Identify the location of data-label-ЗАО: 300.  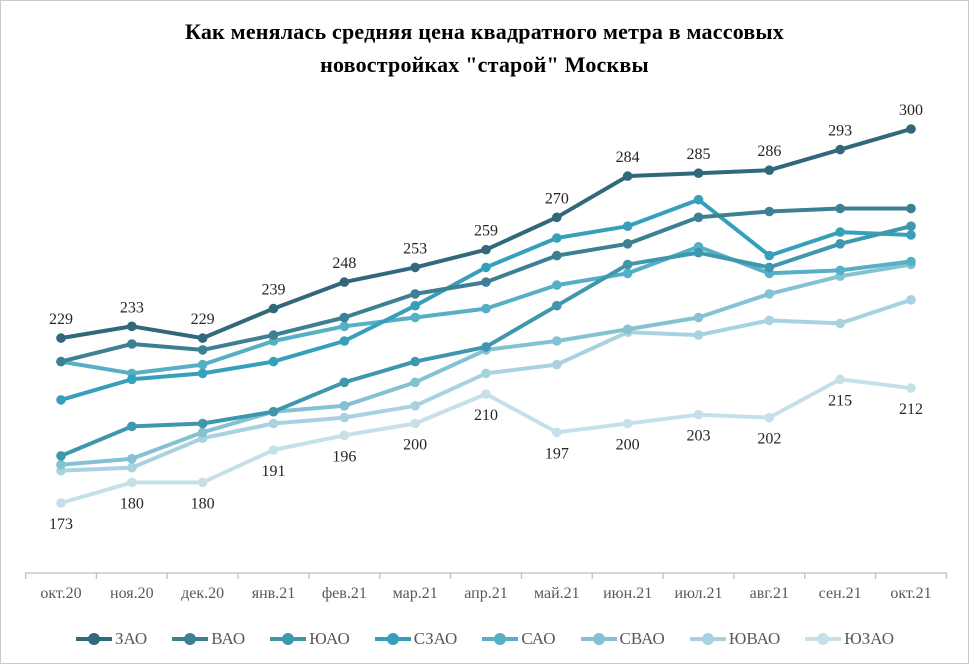
(911, 110).